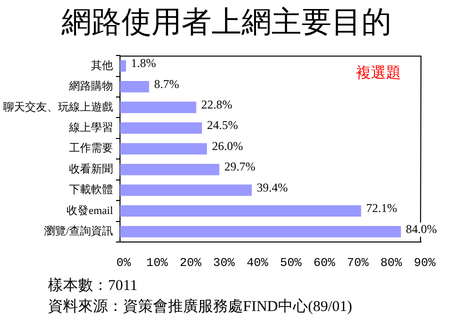 The height and width of the screenshot is (323, 453). I want to click on x-tick-label: 90%, so click(425, 263).